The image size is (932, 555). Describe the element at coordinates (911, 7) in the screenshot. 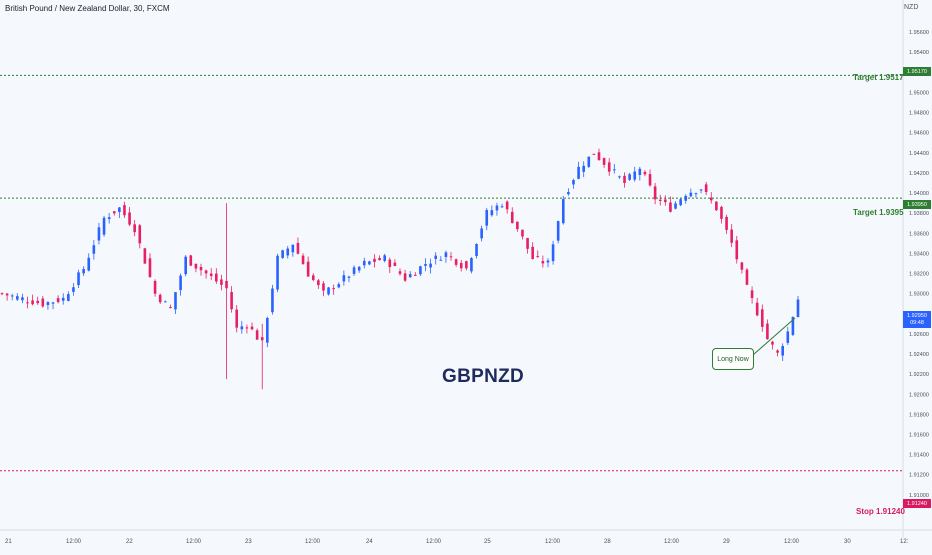

I see `currency-unit-label: NZD` at that location.